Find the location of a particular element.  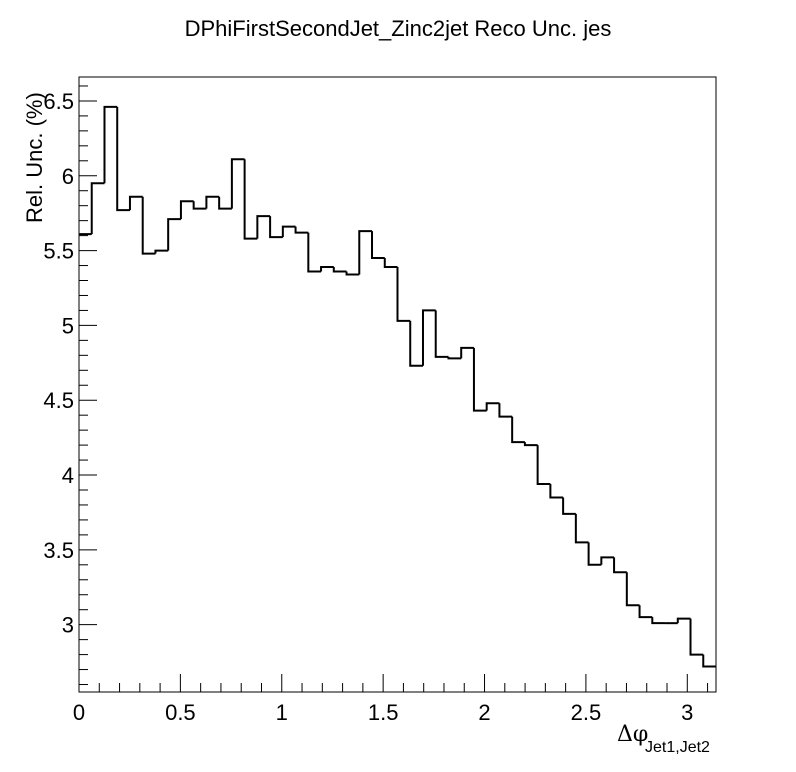

y-tick-label: 4 is located at coordinates (68, 475).